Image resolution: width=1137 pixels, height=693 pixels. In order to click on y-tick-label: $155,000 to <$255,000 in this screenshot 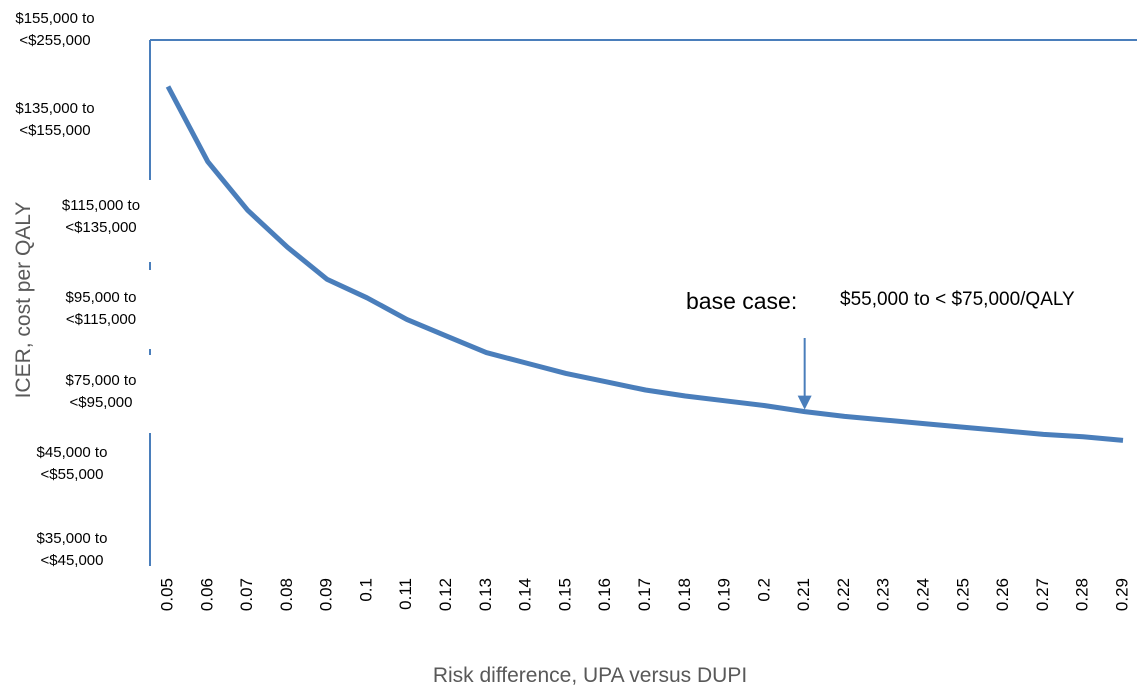, I will do `click(54, 29)`.